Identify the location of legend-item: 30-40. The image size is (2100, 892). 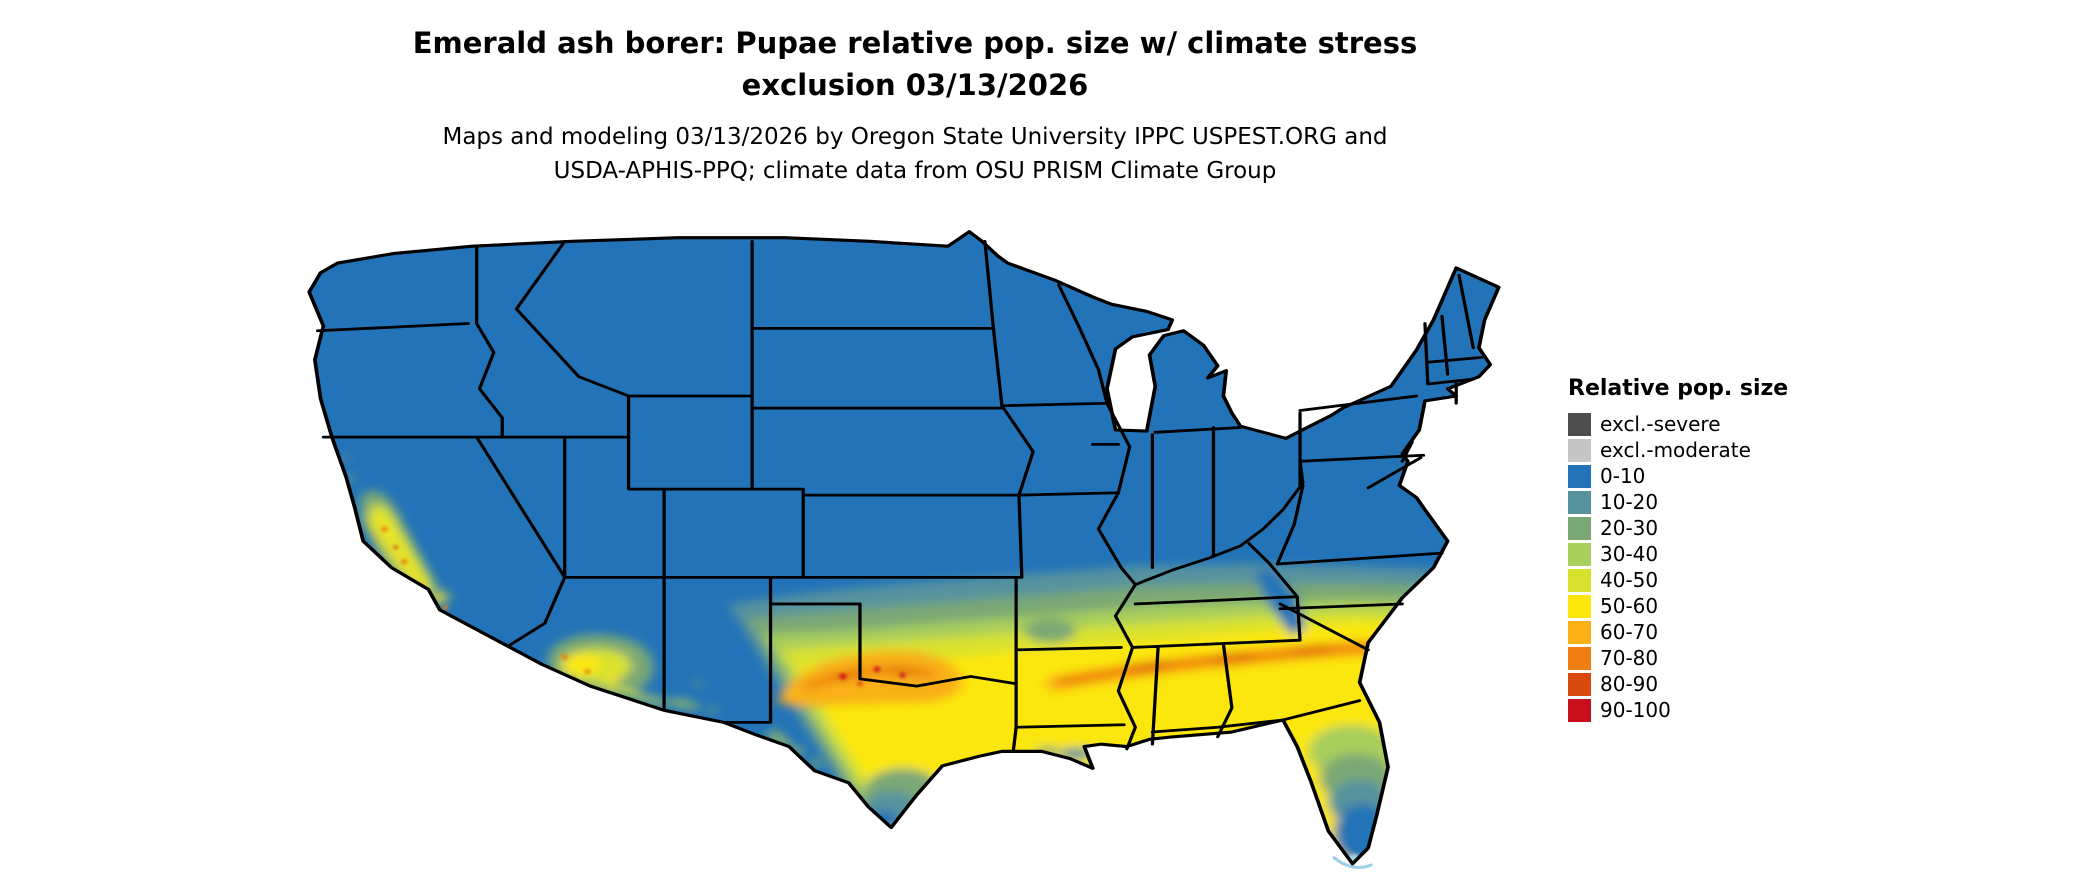
(1678, 554).